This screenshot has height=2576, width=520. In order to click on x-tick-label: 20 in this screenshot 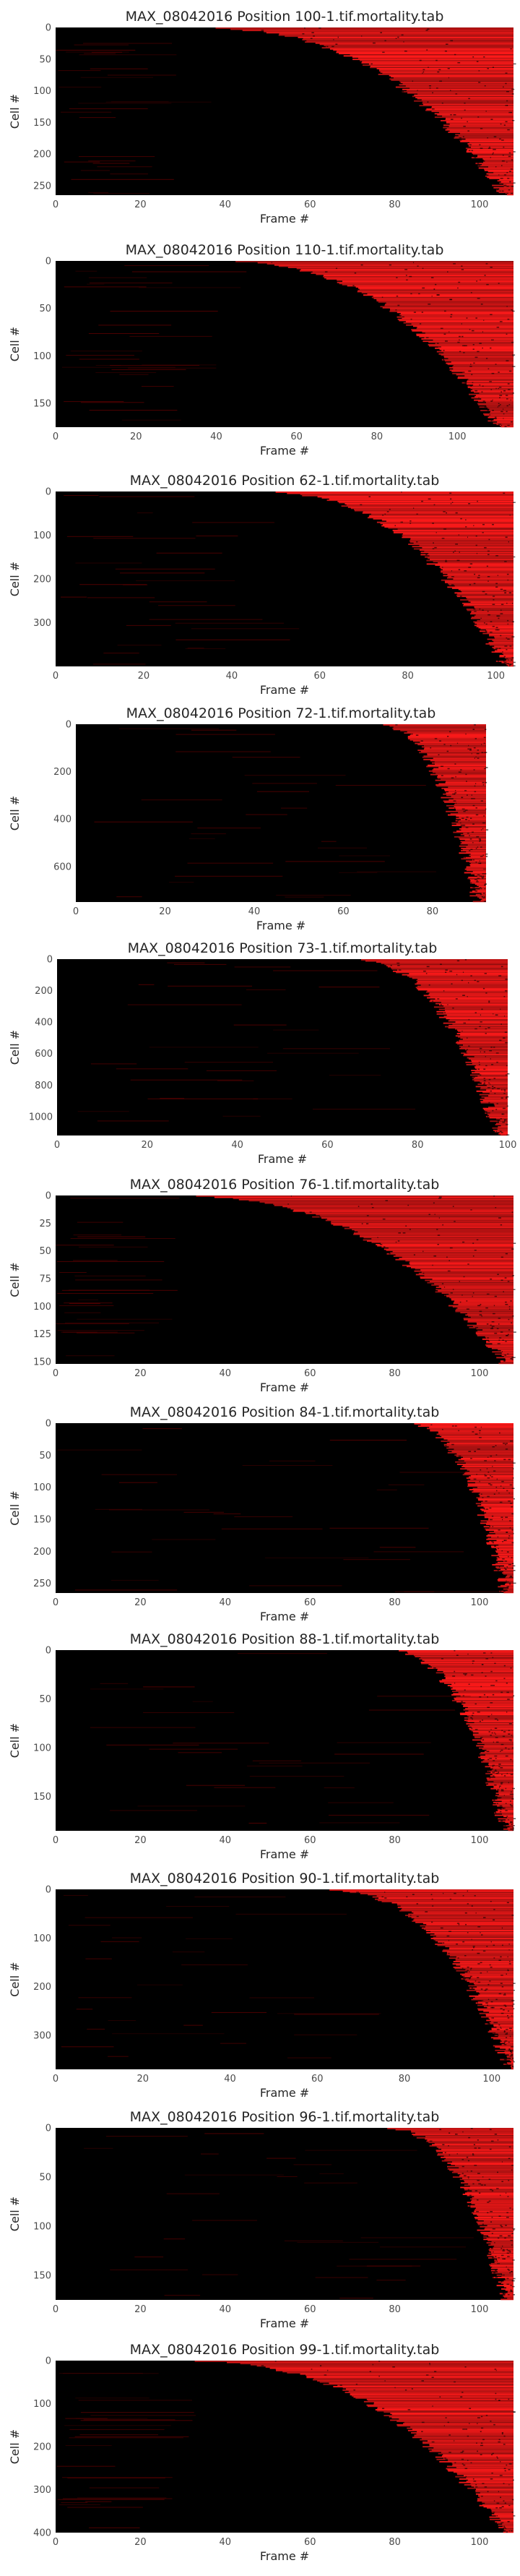, I will do `click(165, 912)`.